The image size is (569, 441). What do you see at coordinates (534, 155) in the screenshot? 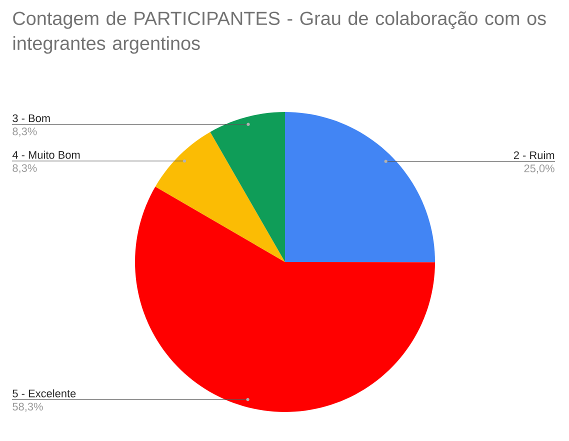
I see `slice-label: 2 - Ruim` at bounding box center [534, 155].